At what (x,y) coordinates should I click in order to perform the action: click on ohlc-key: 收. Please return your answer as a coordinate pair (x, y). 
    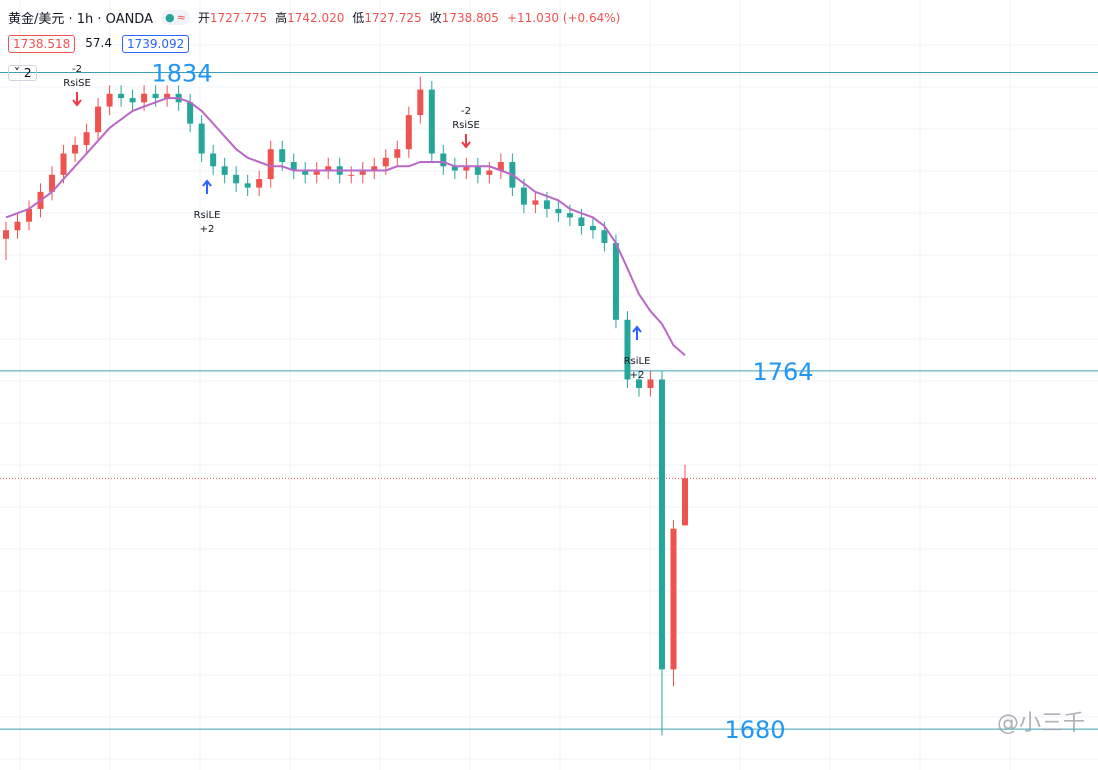
    Looking at the image, I should click on (435, 18).